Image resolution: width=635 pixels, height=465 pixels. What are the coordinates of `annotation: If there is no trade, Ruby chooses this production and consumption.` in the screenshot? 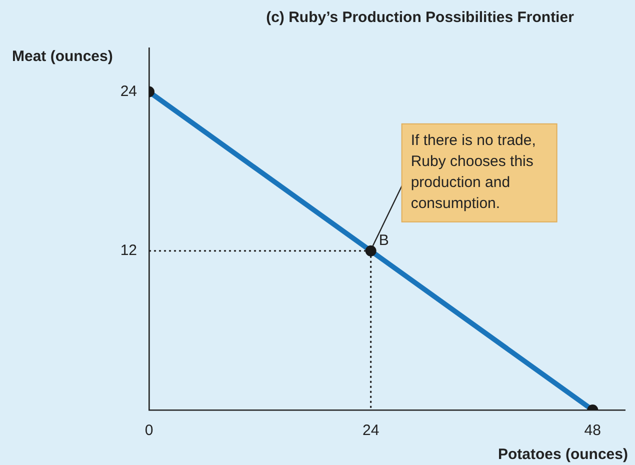 It's located at (473, 172).